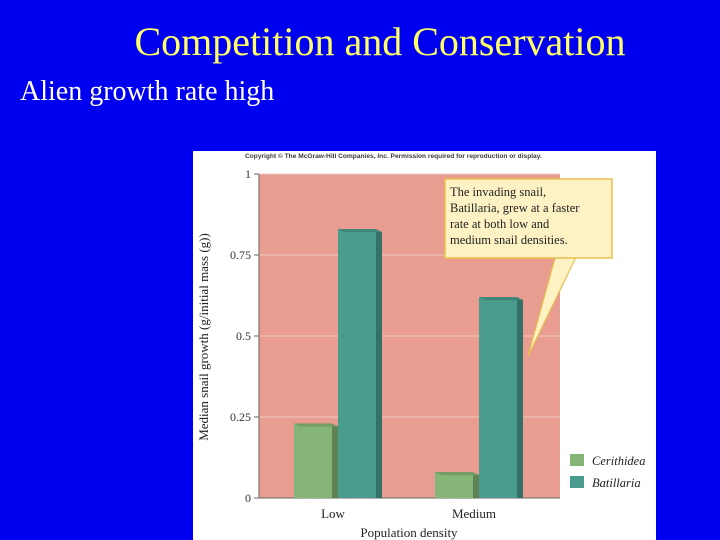 The image size is (720, 540). Describe the element at coordinates (474, 513) in the screenshot. I see `x-tick-label: Medium` at that location.